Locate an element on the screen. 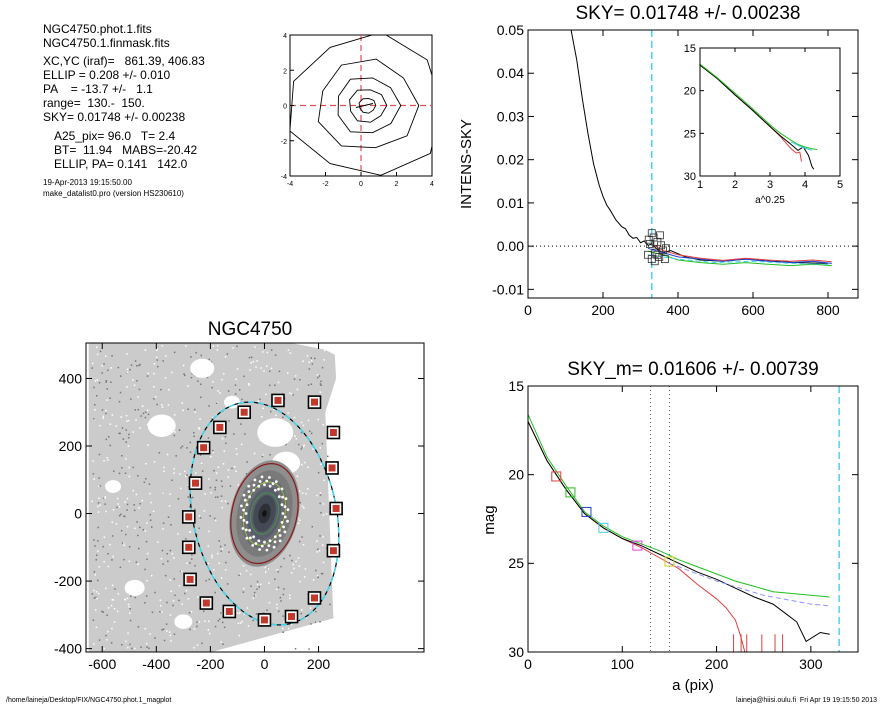 The image size is (885, 708). x-tick-label: 0 is located at coordinates (528, 310).